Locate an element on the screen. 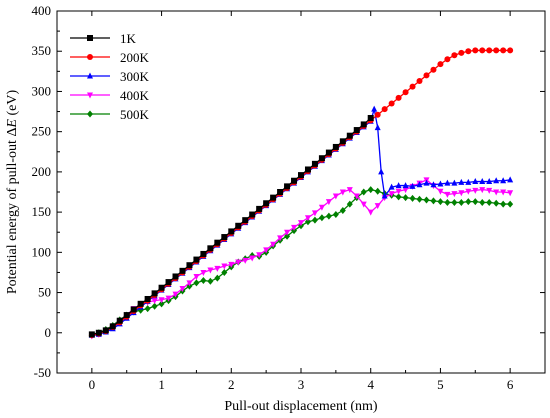 The height and width of the screenshot is (418, 550). legend-item: 1K is located at coordinates (103, 38).